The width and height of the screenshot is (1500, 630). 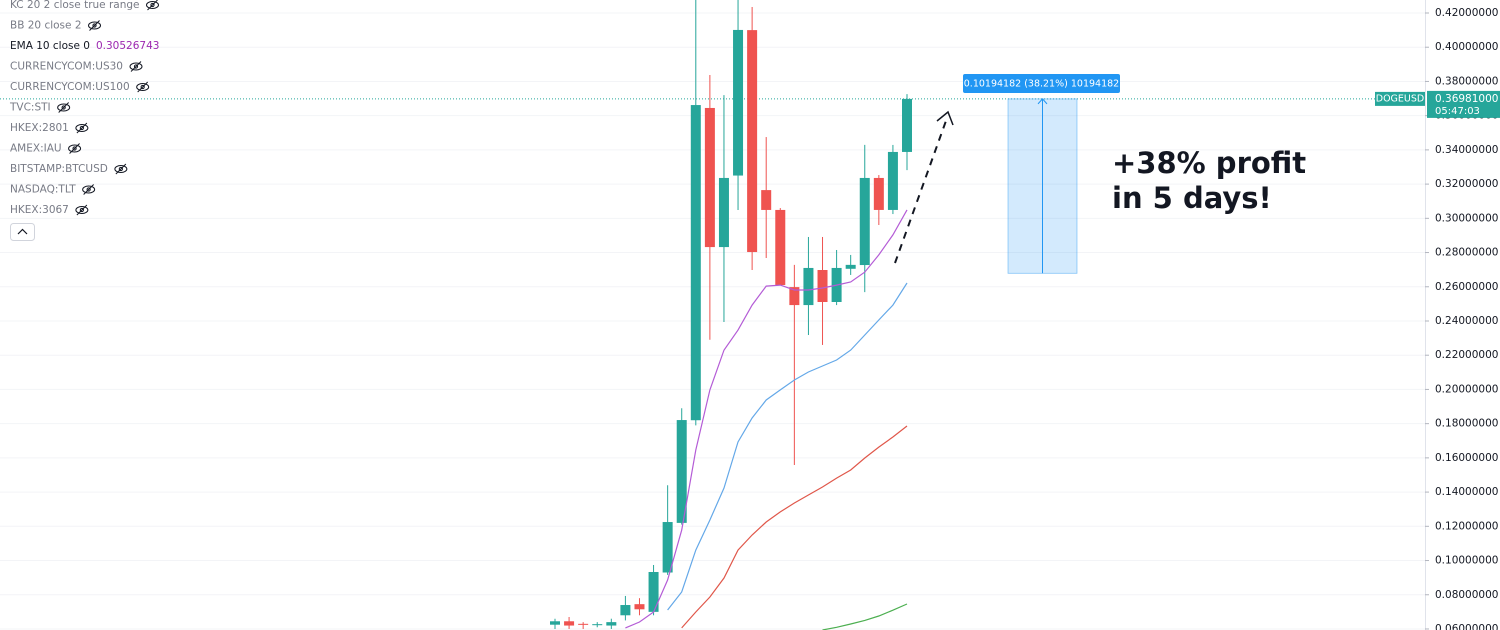 What do you see at coordinates (1466, 561) in the screenshot?
I see `y-tick-label: 0.10000000` at bounding box center [1466, 561].